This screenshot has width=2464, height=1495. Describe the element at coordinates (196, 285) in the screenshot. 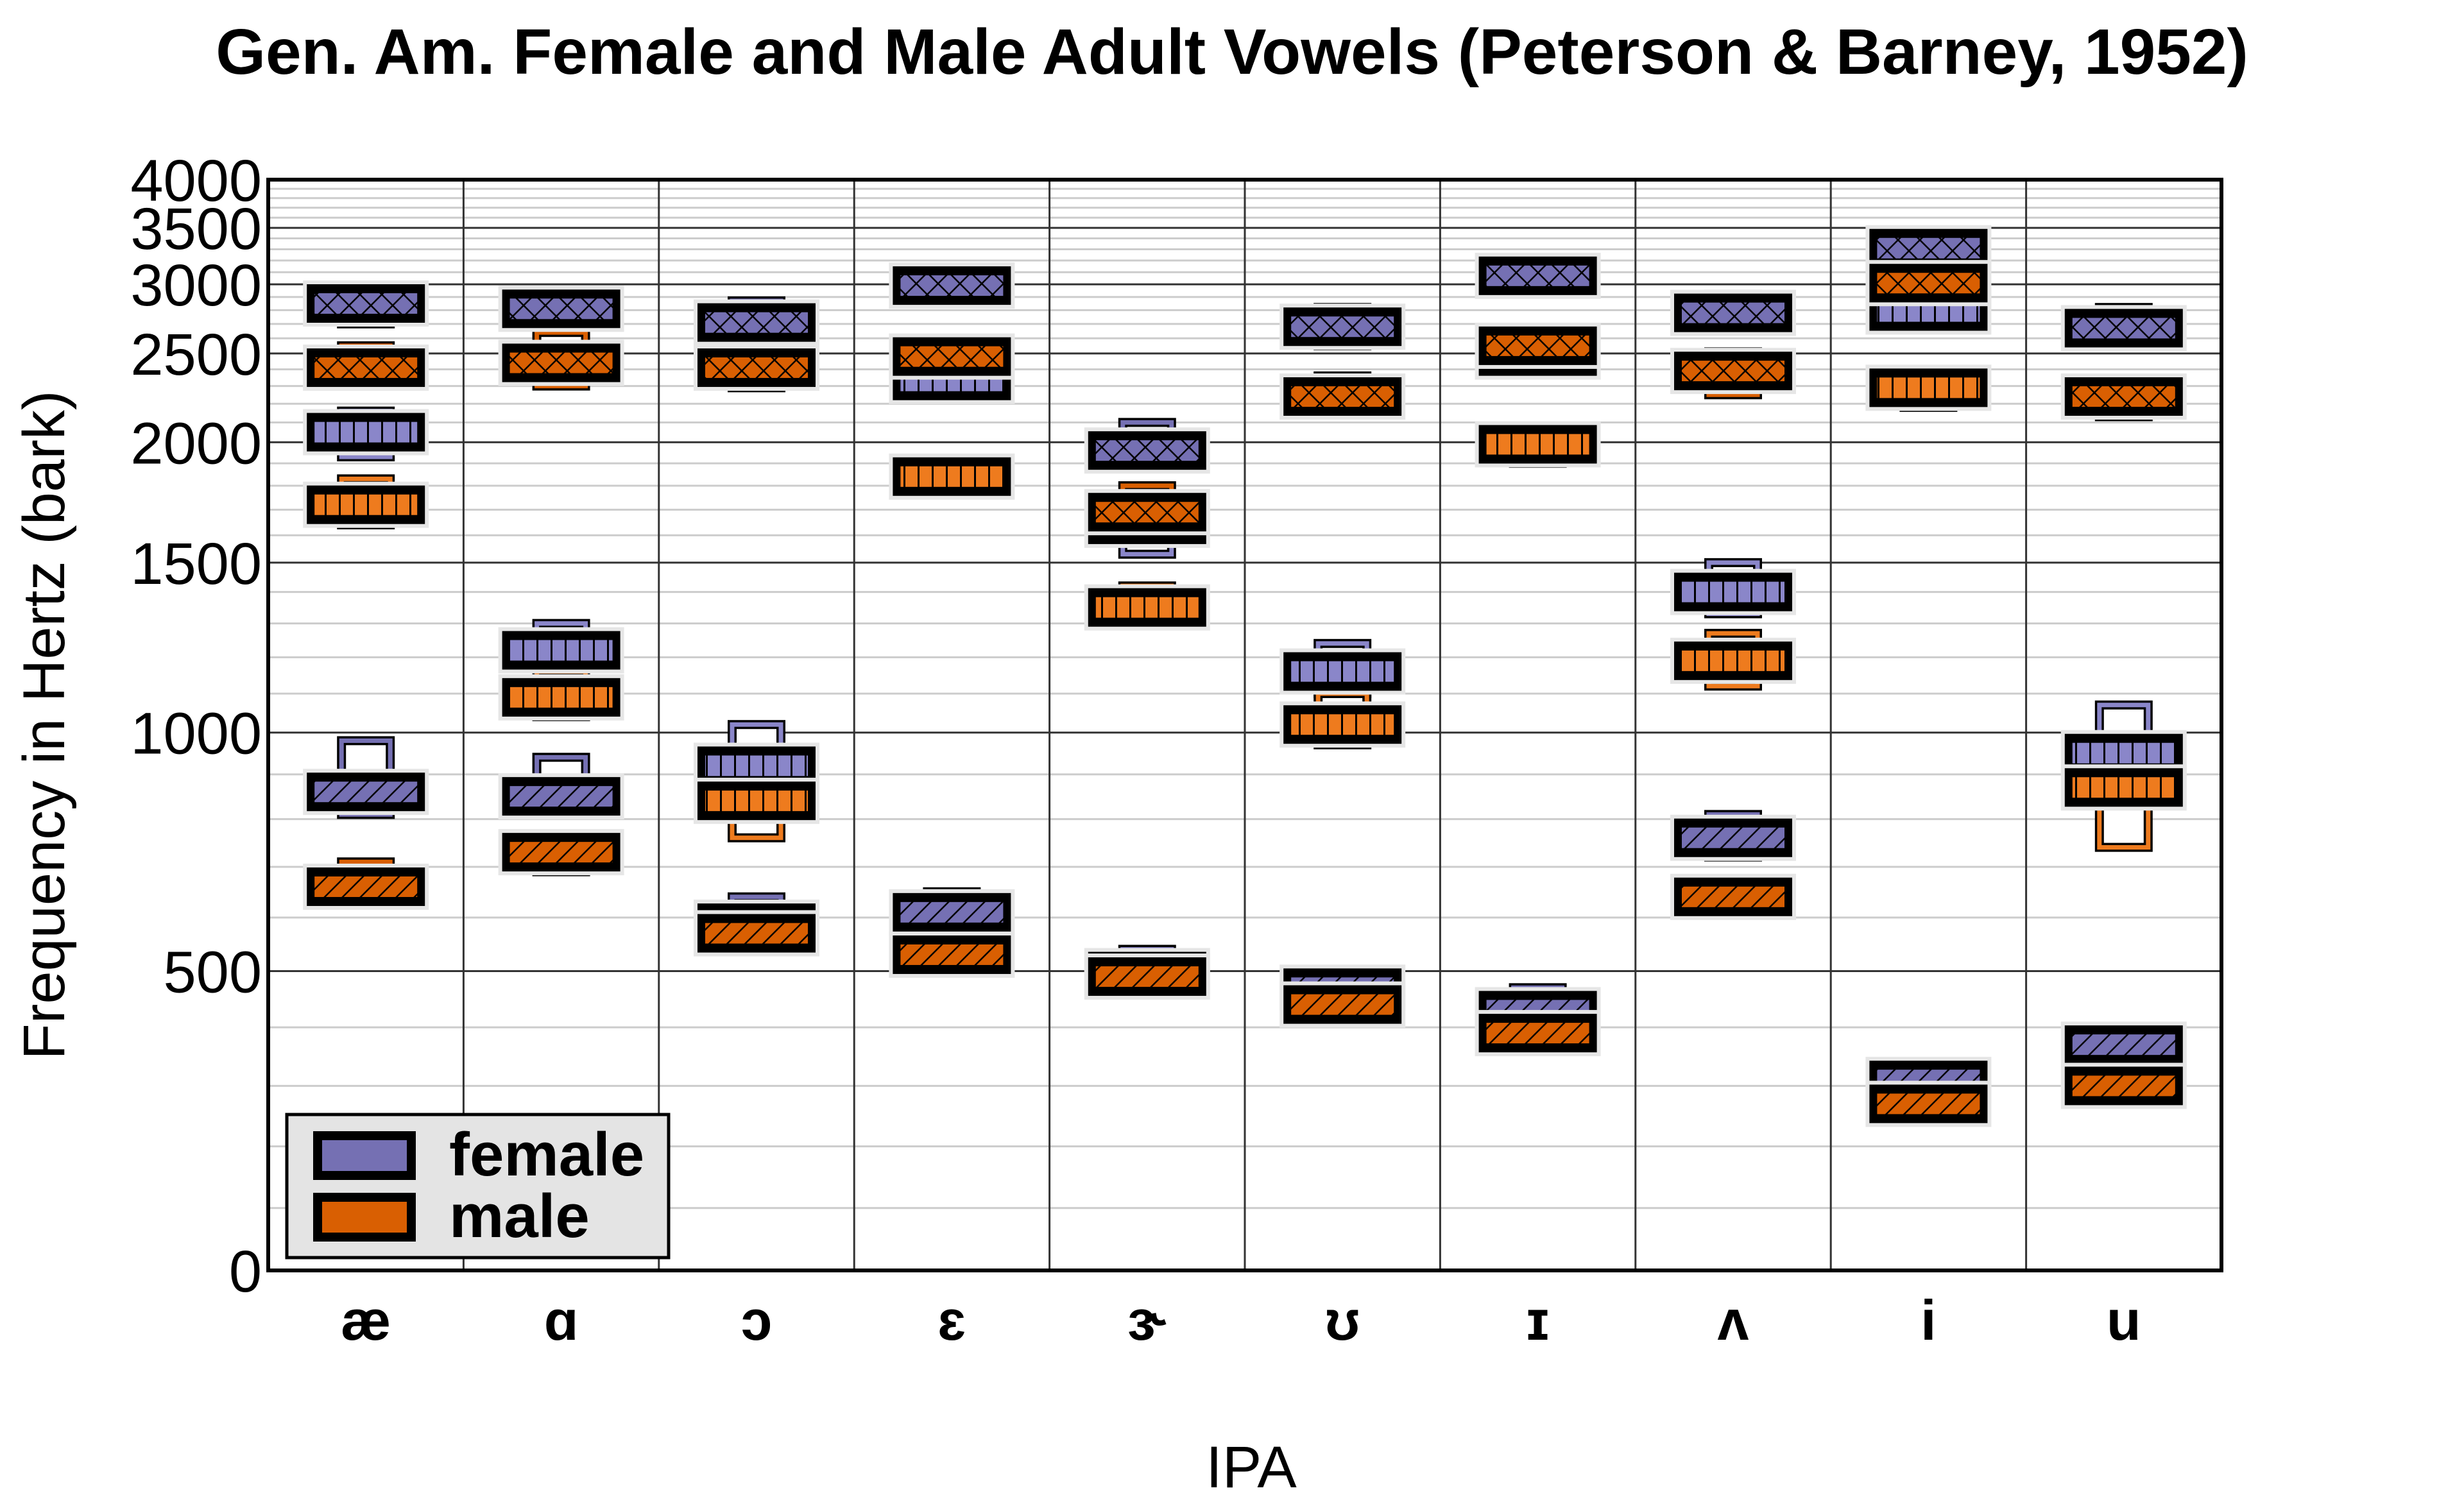

I see `y-tick-label: 3000` at that location.